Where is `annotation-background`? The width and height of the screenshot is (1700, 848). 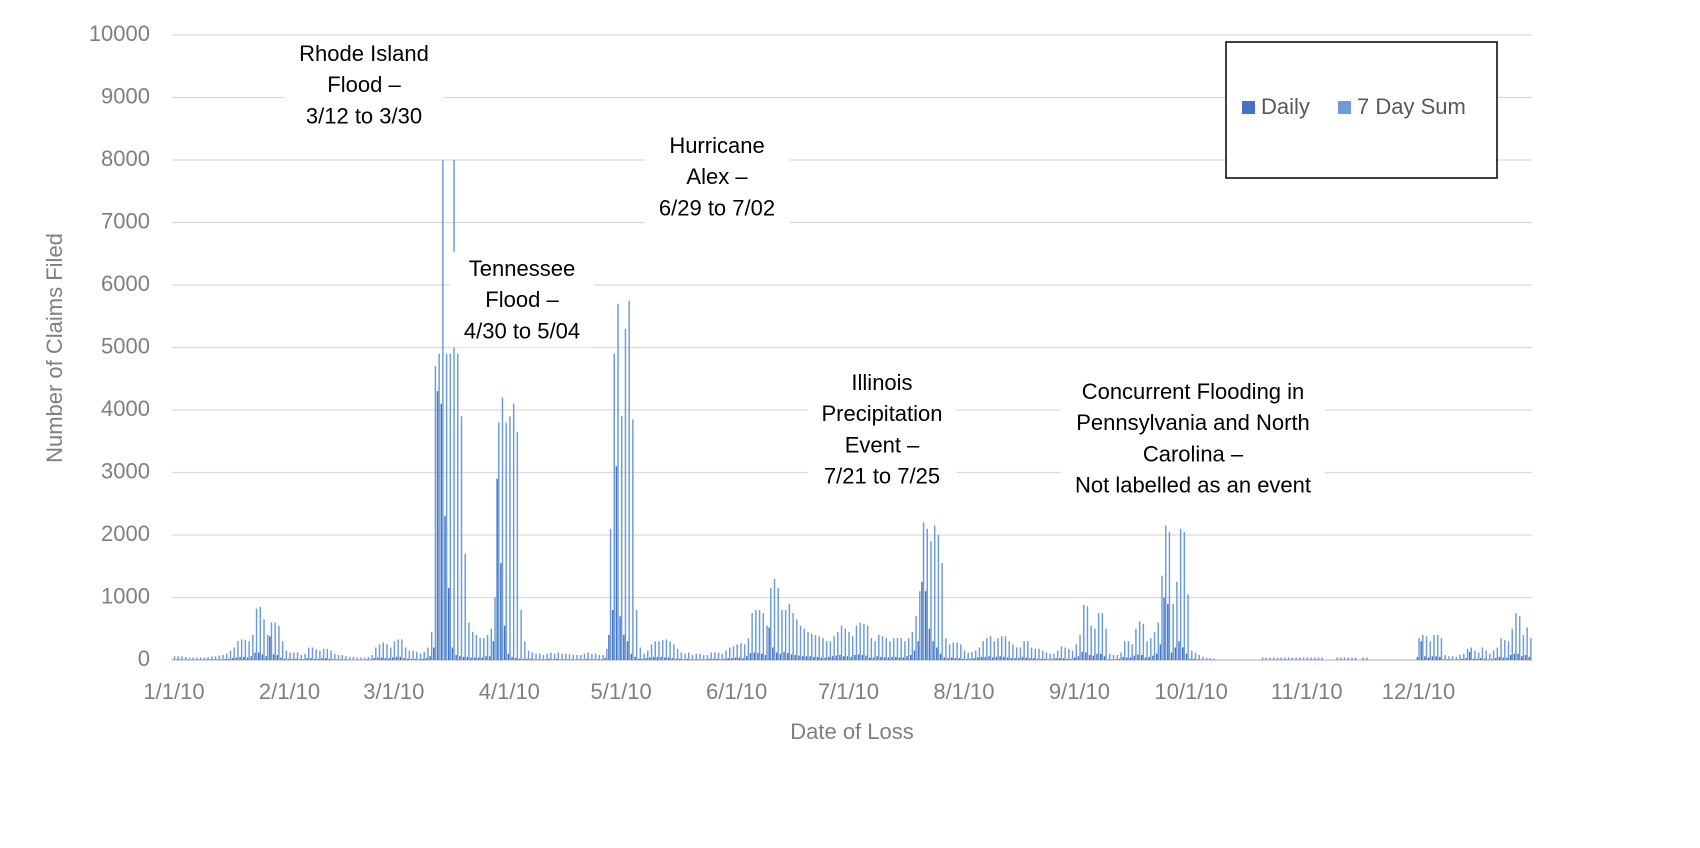
annotation-background is located at coordinates (364, 84).